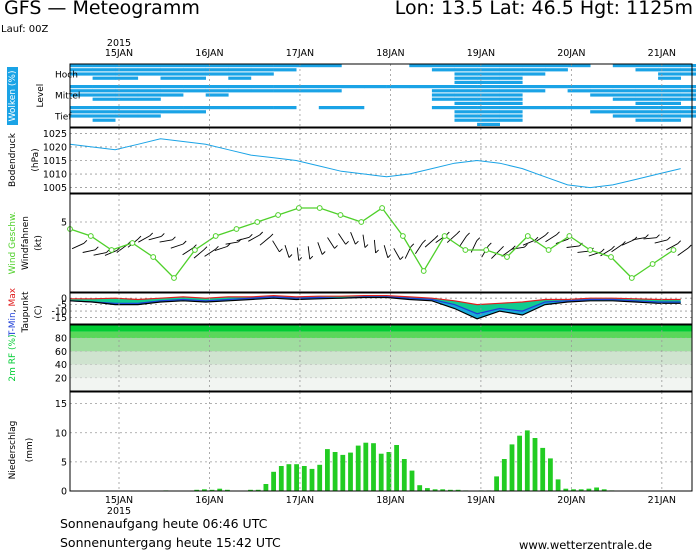 The height and width of the screenshot is (553, 696). I want to click on date-label-top: 15JAN, so click(119, 53).